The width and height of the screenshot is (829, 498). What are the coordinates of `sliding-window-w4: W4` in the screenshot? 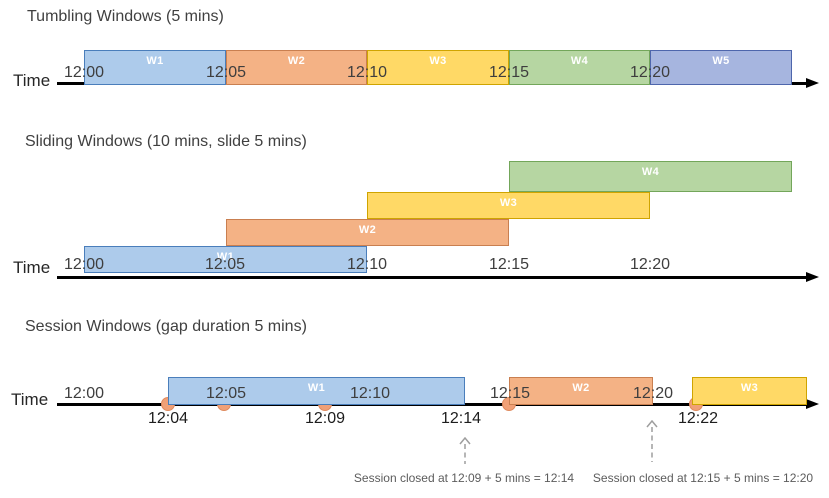 It's located at (650, 176).